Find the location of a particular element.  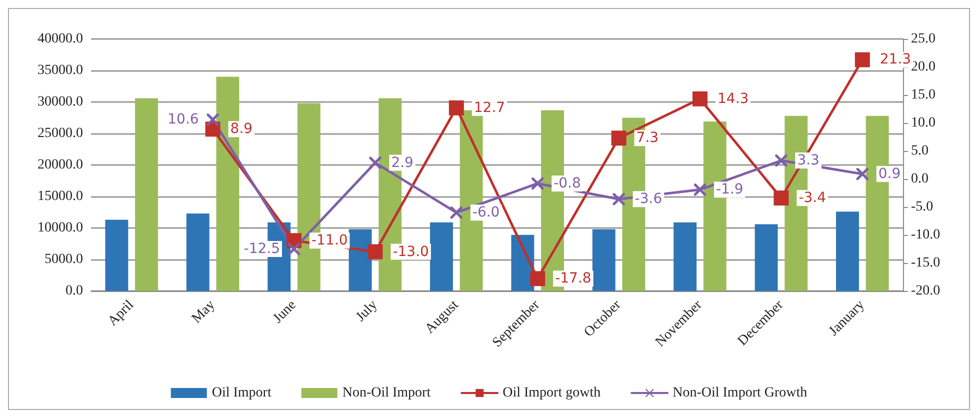

data-label: -13.0 is located at coordinates (410, 252).